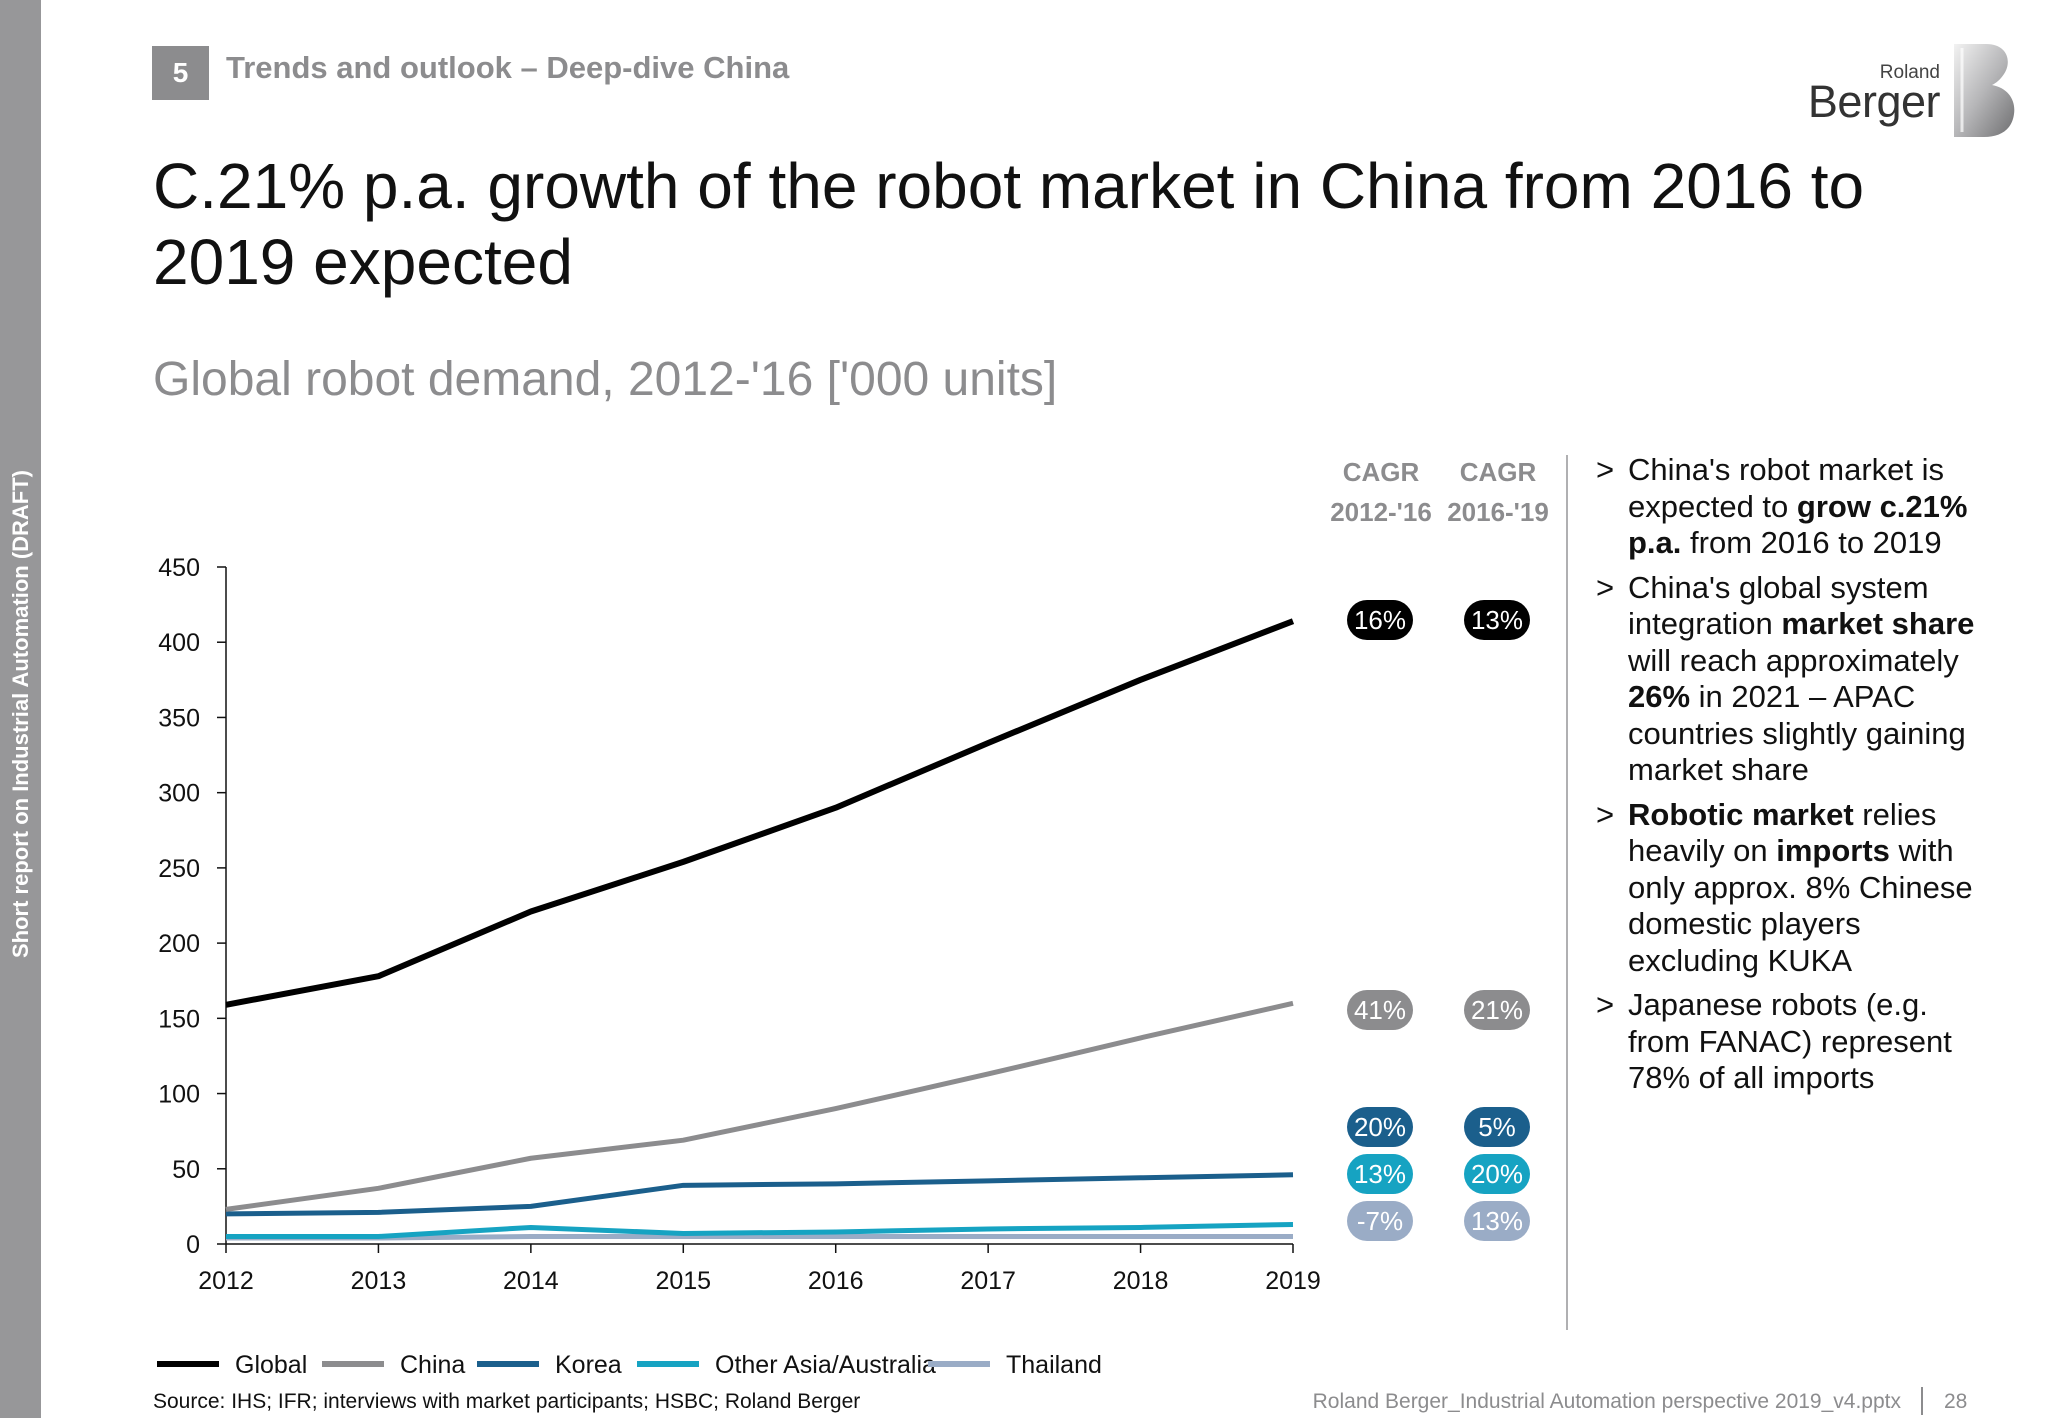  Describe the element at coordinates (226, 1281) in the screenshot. I see `x-tick-label: 2012` at that location.